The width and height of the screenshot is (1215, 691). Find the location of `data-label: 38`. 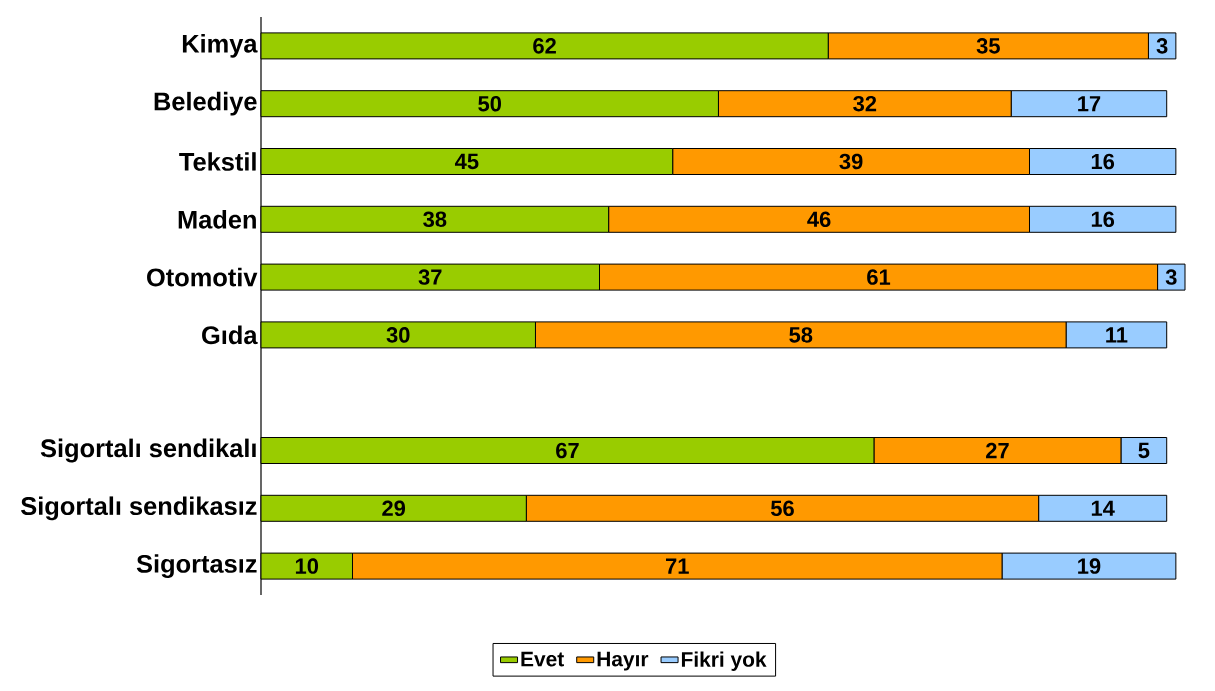

data-label: 38 is located at coordinates (435, 219).